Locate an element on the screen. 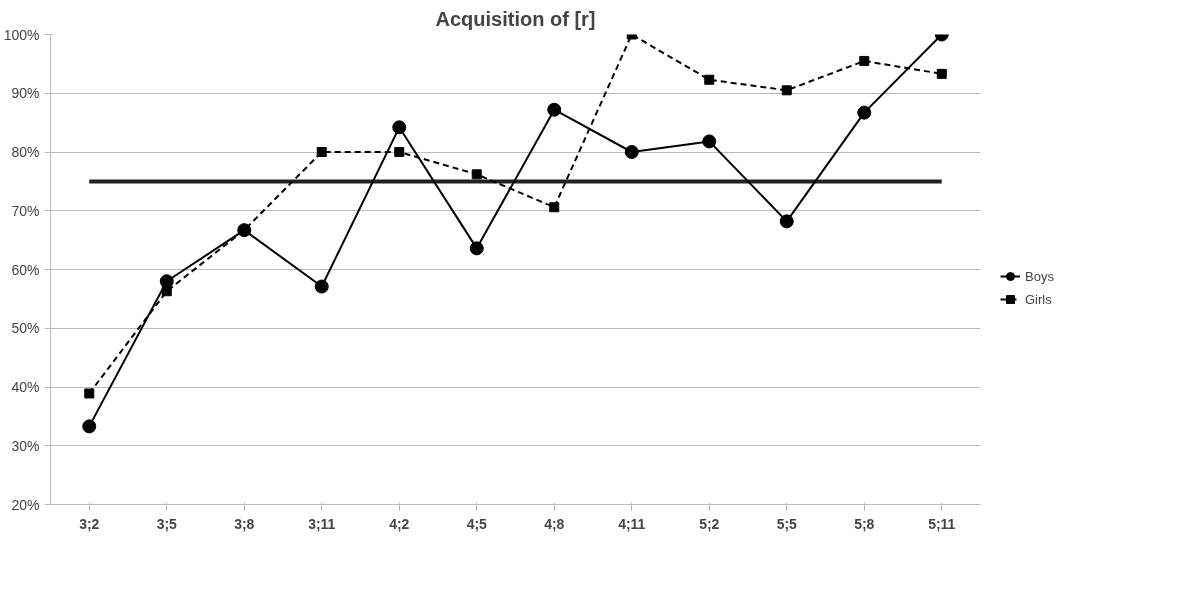 Image resolution: width=1203 pixels, height=590 pixels. y-tick-label: 100% is located at coordinates (21, 34).